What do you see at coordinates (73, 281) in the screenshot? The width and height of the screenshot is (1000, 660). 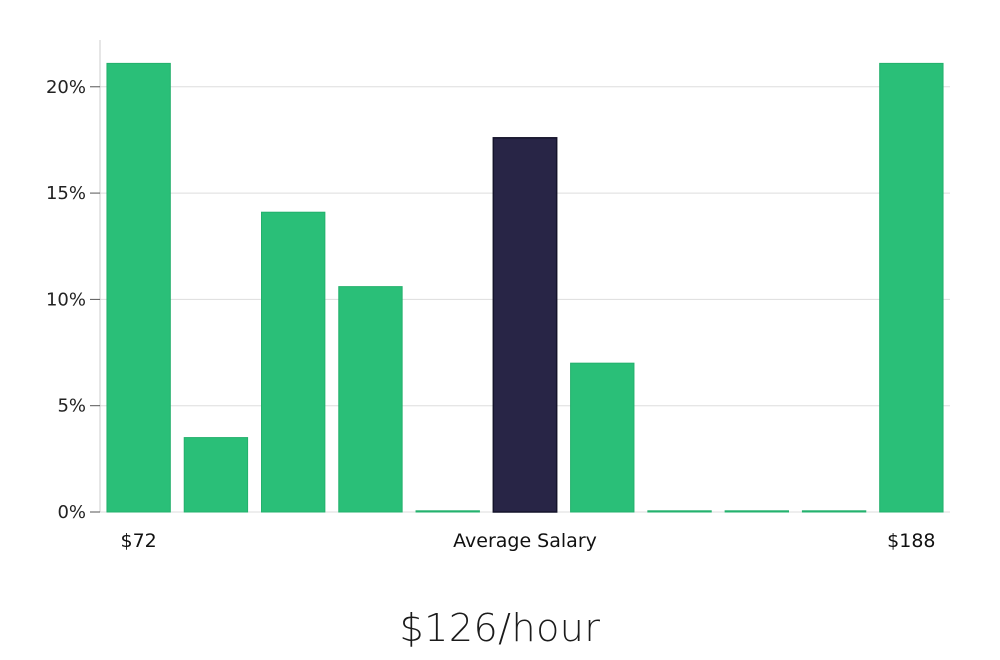 I see `y-axis: 0% 5% 10% 15% 20%` at bounding box center [73, 281].